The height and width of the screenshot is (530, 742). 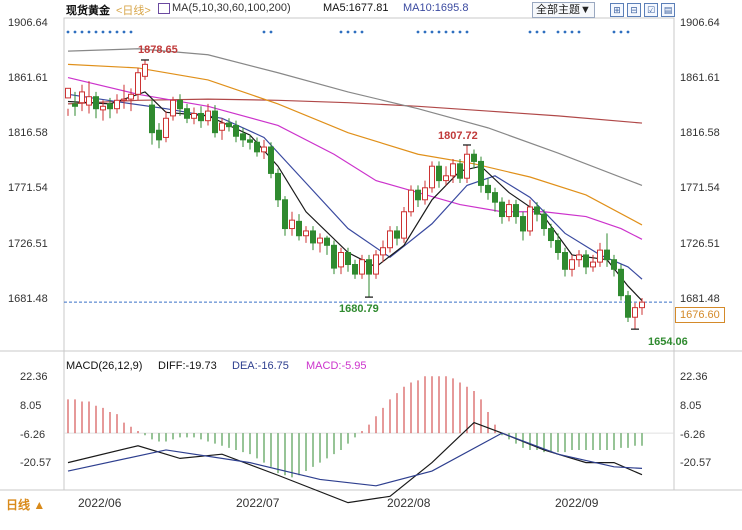 What do you see at coordinates (164, 8) in the screenshot?
I see `ma-settings-icon` at bounding box center [164, 8].